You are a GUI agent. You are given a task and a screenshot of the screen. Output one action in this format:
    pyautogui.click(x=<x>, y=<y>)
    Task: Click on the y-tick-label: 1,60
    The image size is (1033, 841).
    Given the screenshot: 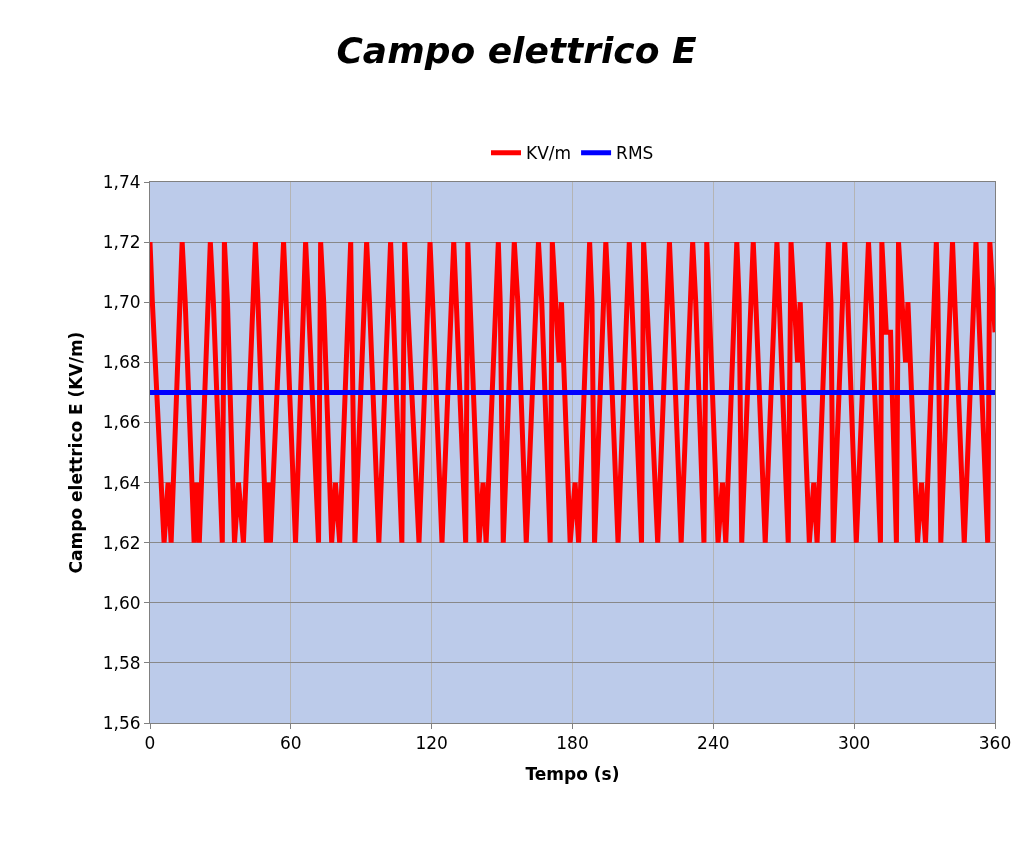 What is the action you would take?
    pyautogui.click(x=121, y=602)
    